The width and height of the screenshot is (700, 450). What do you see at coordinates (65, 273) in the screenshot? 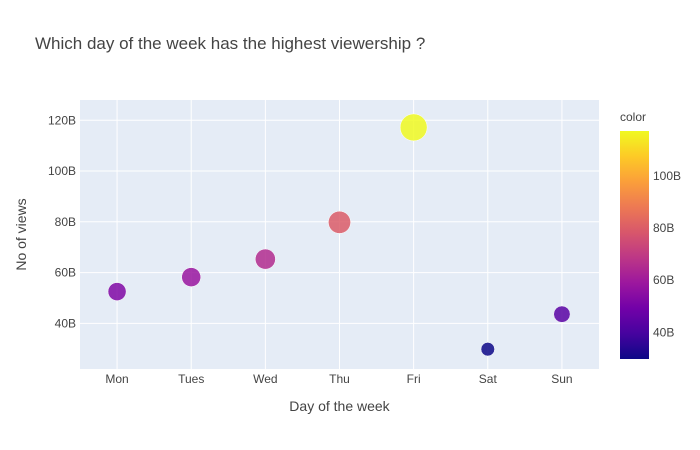
I see `y-tick-label: 60B` at bounding box center [65, 273].